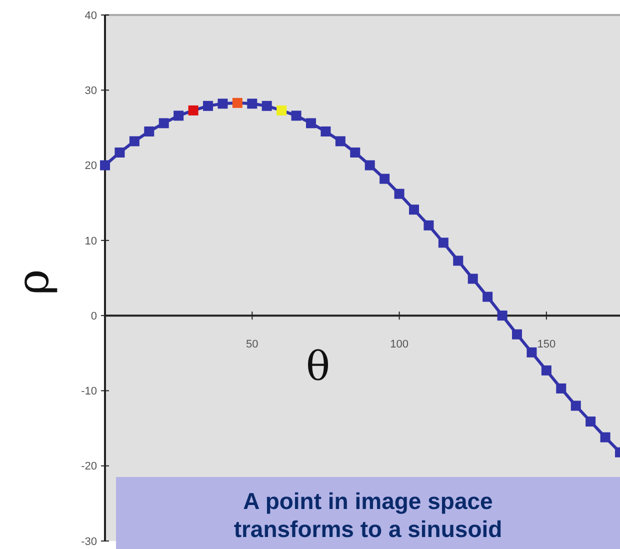 This screenshot has height=549, width=620. What do you see at coordinates (368, 501) in the screenshot?
I see `annotation: A point in image space` at bounding box center [368, 501].